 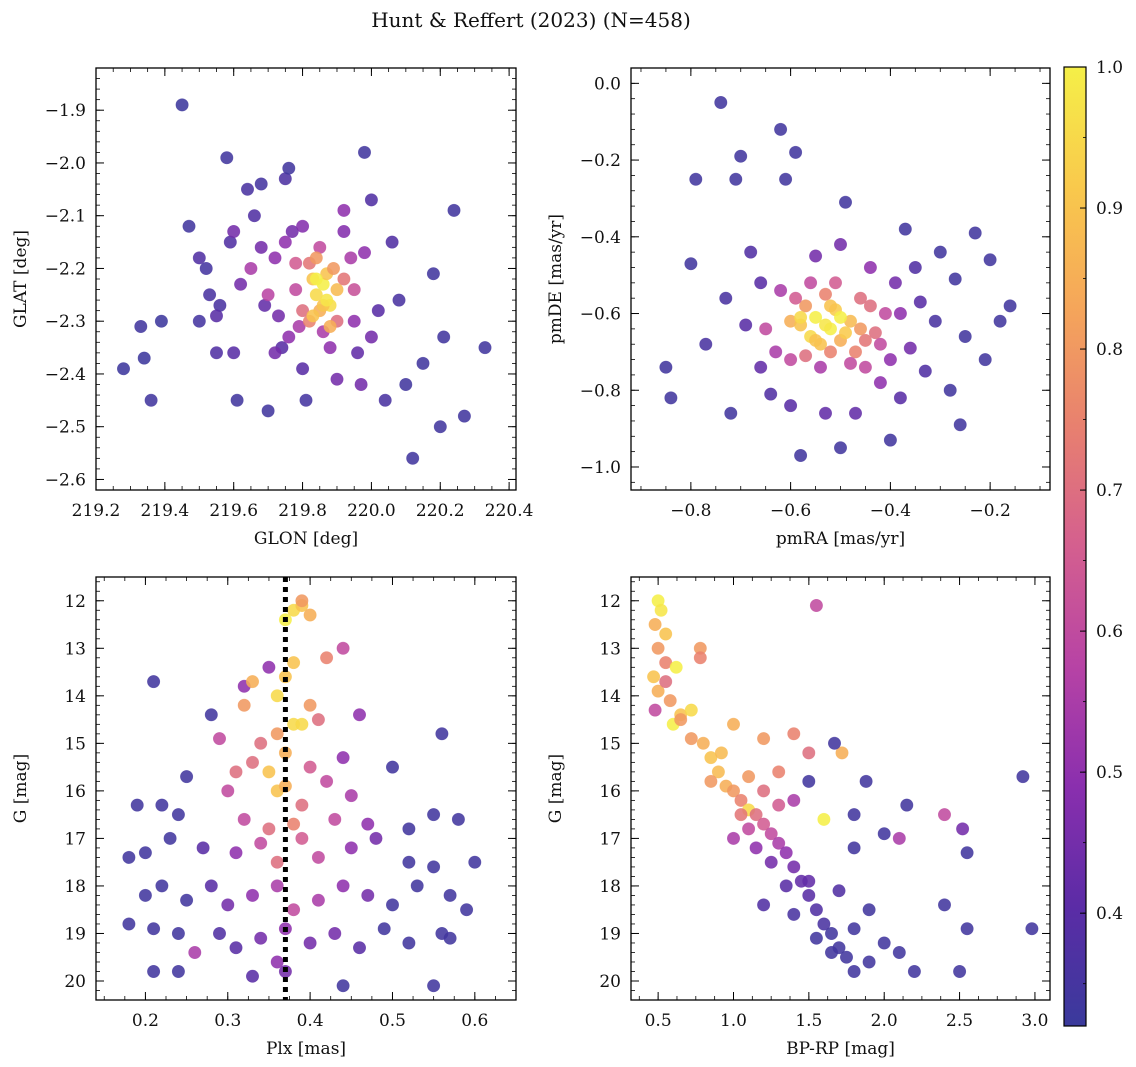 I want to click on x-tick-label: 2.0, so click(x=884, y=1021).